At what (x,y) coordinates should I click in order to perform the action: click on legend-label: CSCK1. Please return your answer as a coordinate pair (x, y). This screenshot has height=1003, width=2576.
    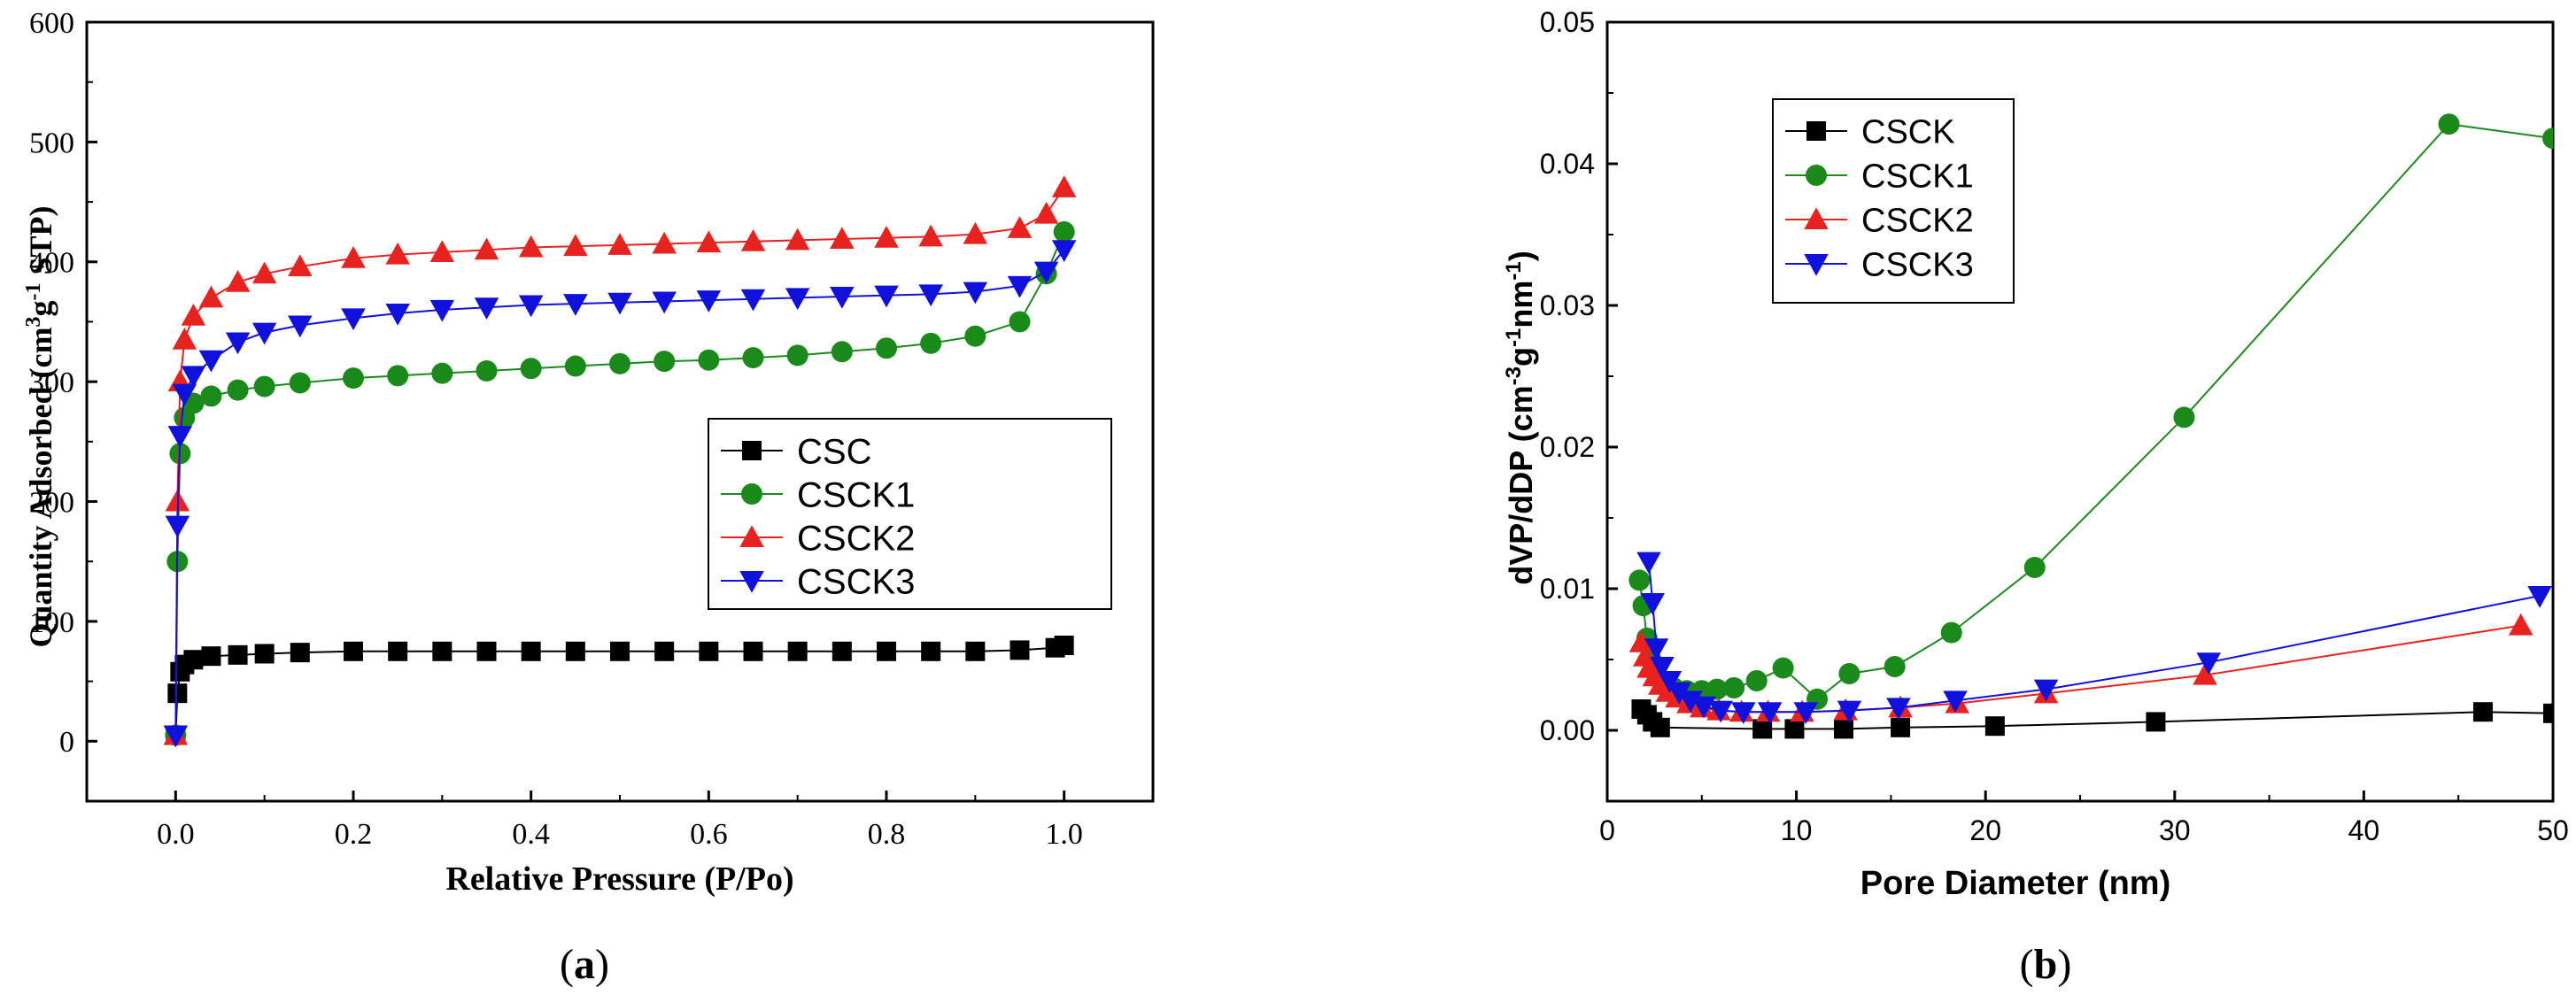
    Looking at the image, I should click on (1917, 177).